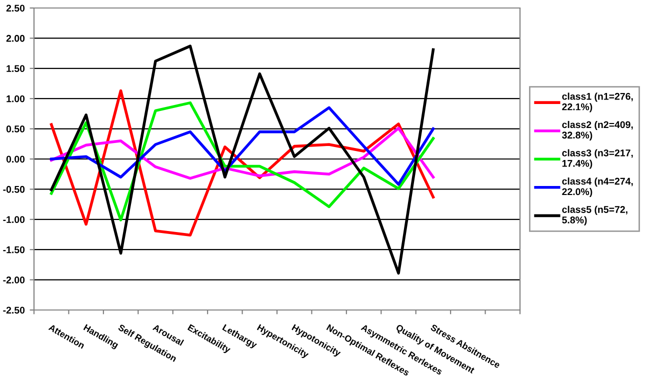 The image size is (662, 376). Describe the element at coordinates (14, 250) in the screenshot. I see `y-tick-label: -1.50` at that location.